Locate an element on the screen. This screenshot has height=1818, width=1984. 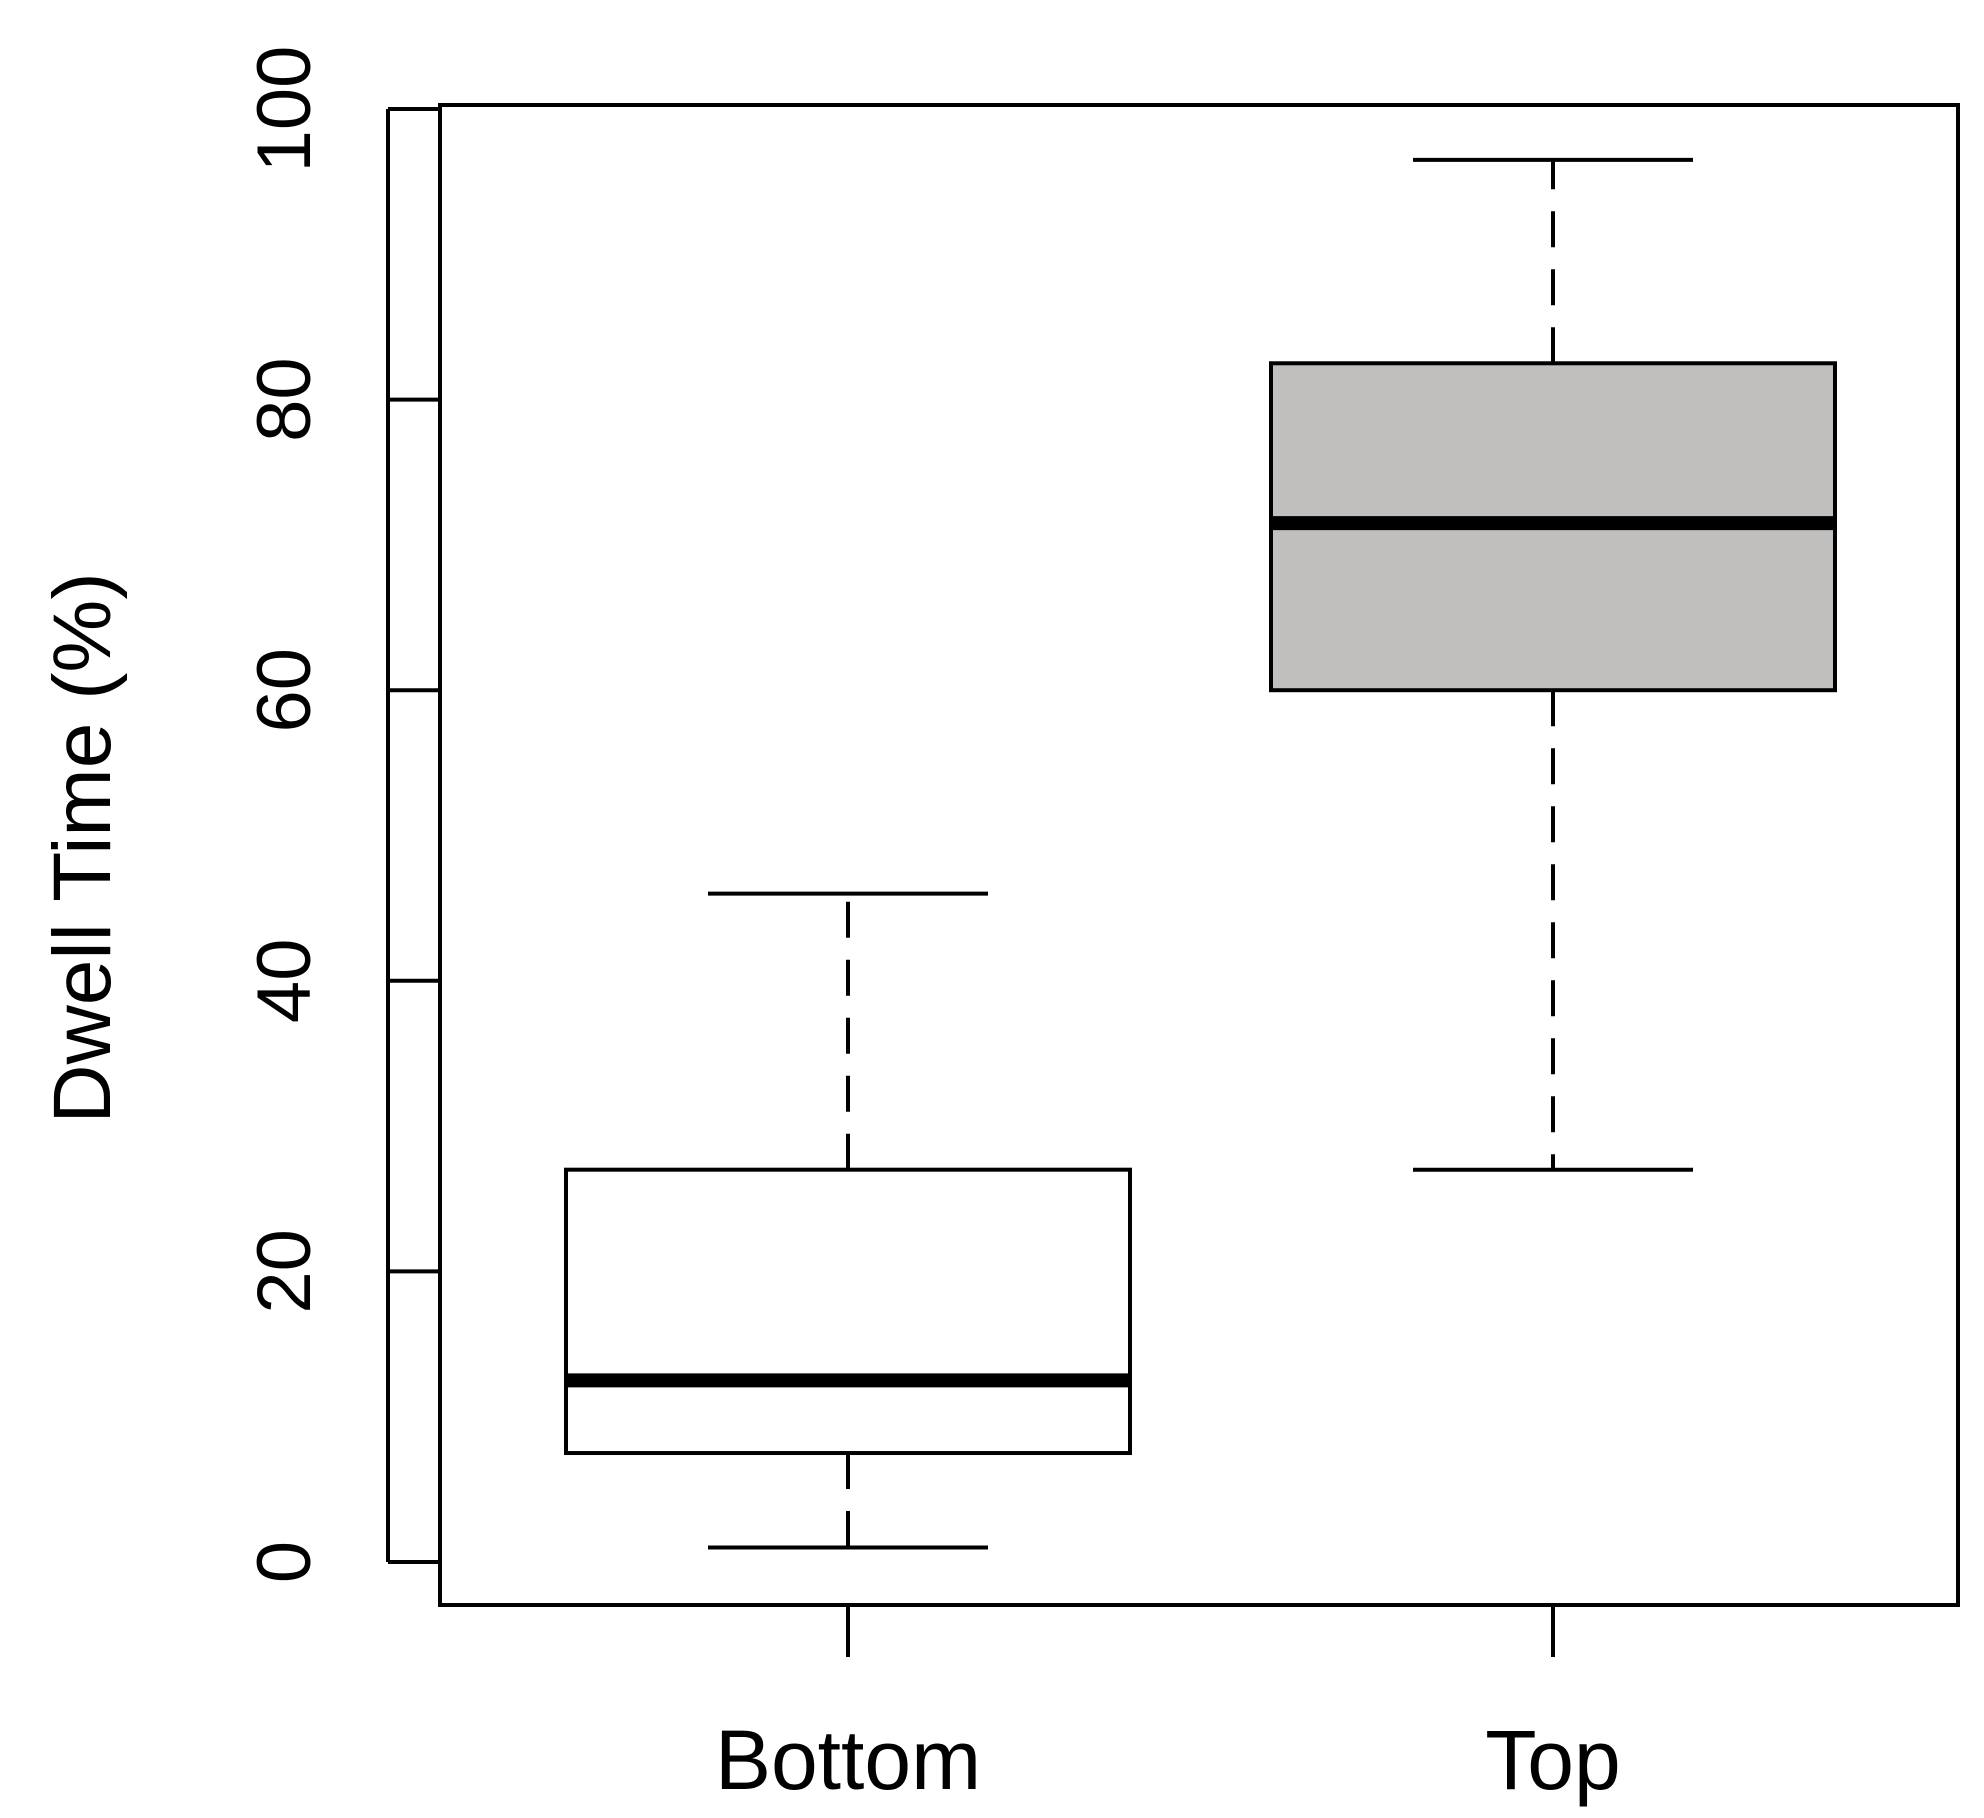
box-bottom is located at coordinates (848, 1311).